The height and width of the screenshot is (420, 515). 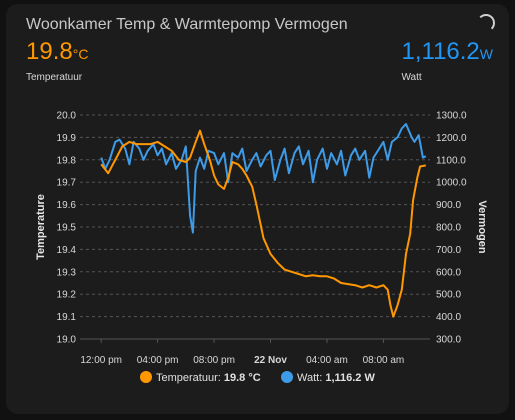 I want to click on y-tick-label-left: 20.0, so click(x=67, y=116).